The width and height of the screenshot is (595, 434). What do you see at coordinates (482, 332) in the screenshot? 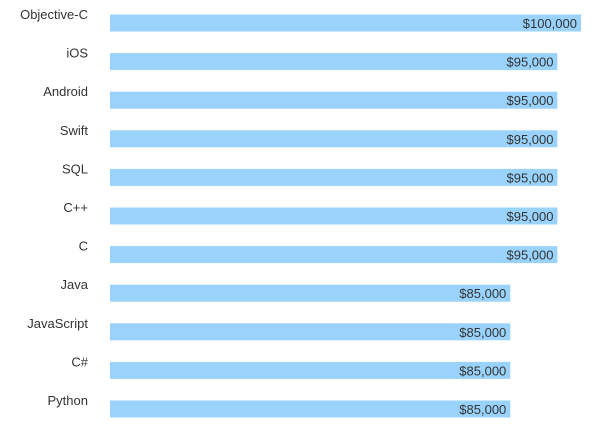
I see `value-label-javascript: $85,000` at bounding box center [482, 332].